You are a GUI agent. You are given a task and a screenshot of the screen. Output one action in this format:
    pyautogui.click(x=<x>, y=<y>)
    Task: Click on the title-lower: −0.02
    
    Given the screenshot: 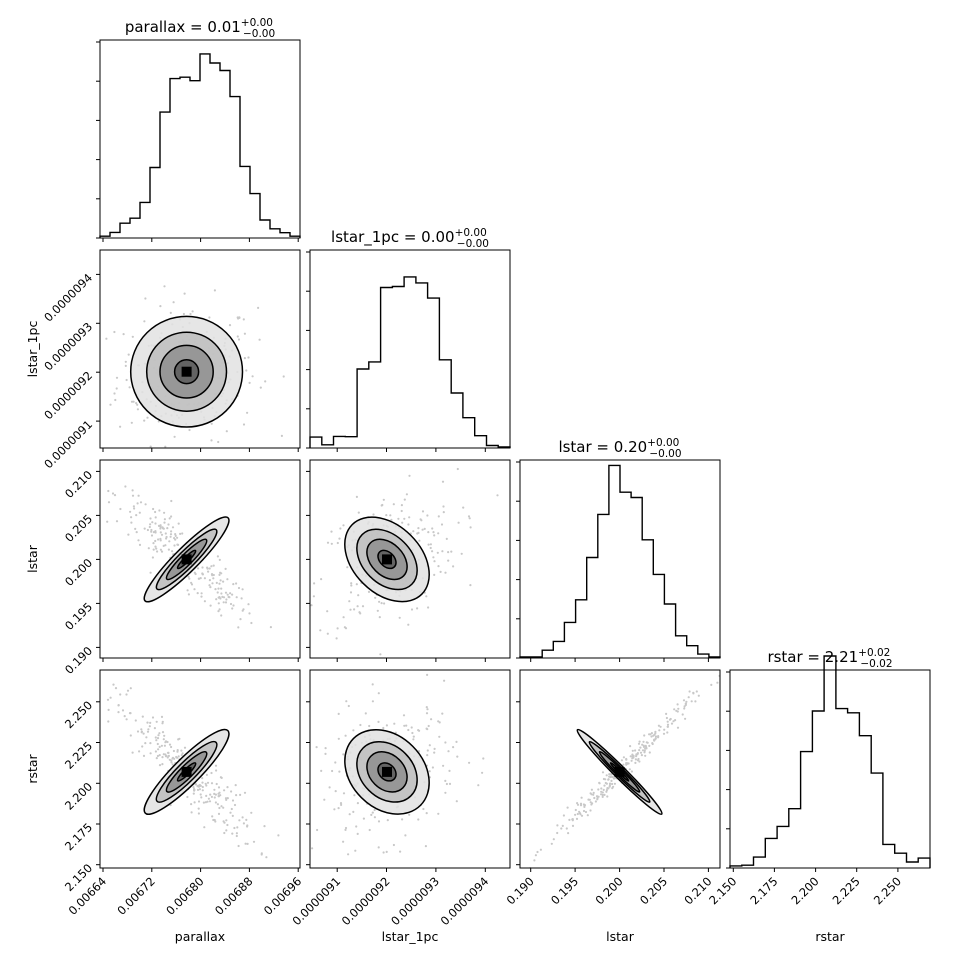 What is the action you would take?
    pyautogui.click(x=876, y=664)
    